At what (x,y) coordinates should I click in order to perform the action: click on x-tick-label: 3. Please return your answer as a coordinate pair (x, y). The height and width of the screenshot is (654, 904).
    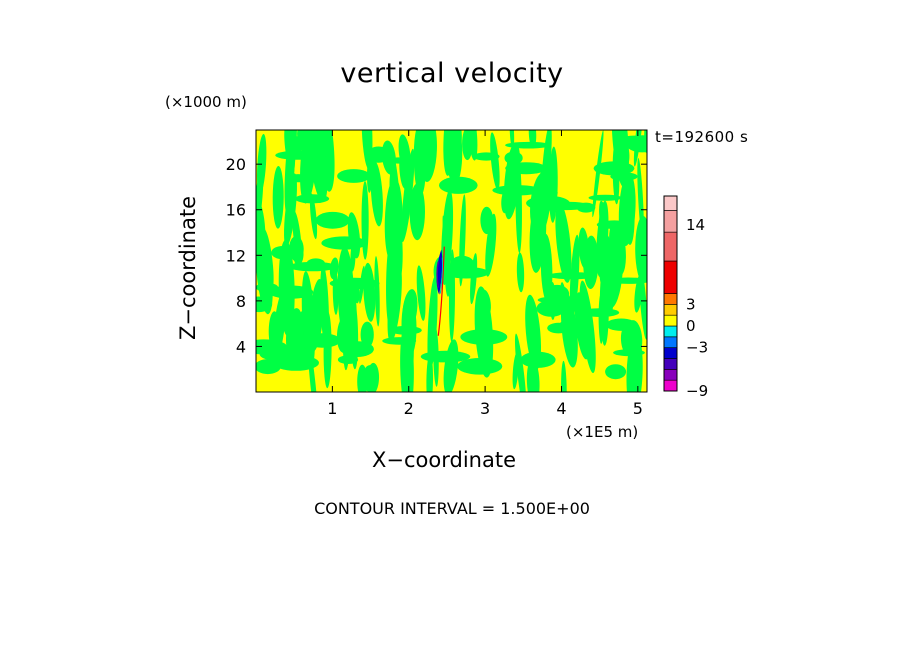
    Looking at the image, I should click on (485, 408).